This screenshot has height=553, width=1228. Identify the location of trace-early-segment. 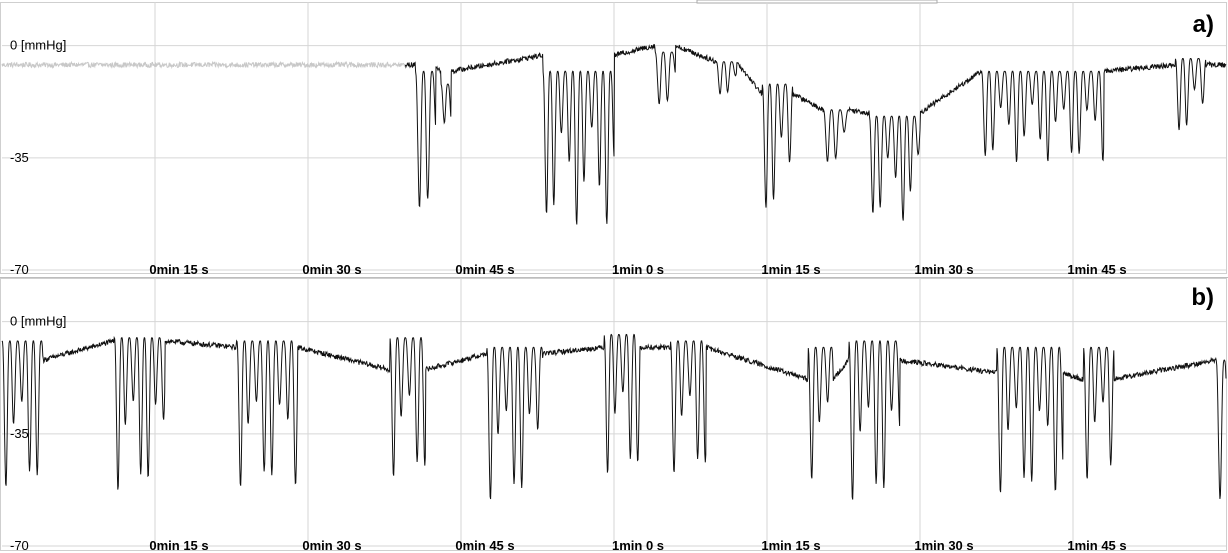
(203, 65).